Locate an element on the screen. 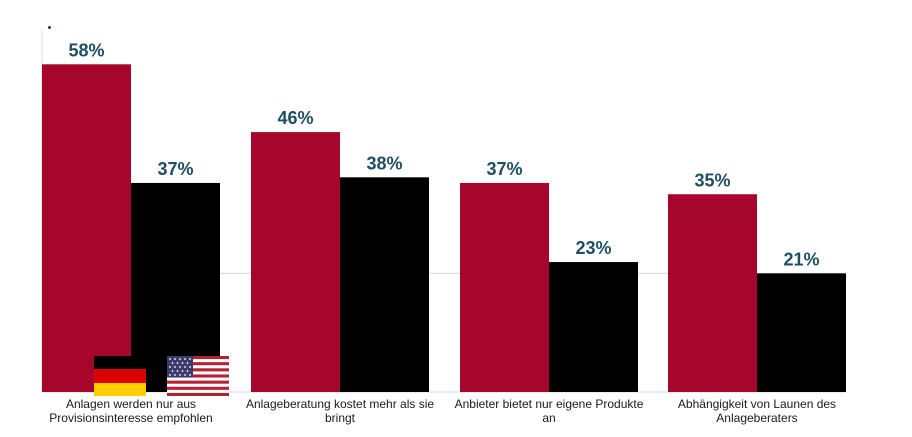 This screenshot has width=912, height=437. category-label-3-line-1: Anbieter bietet nur eigene Produkte is located at coordinates (549, 404).